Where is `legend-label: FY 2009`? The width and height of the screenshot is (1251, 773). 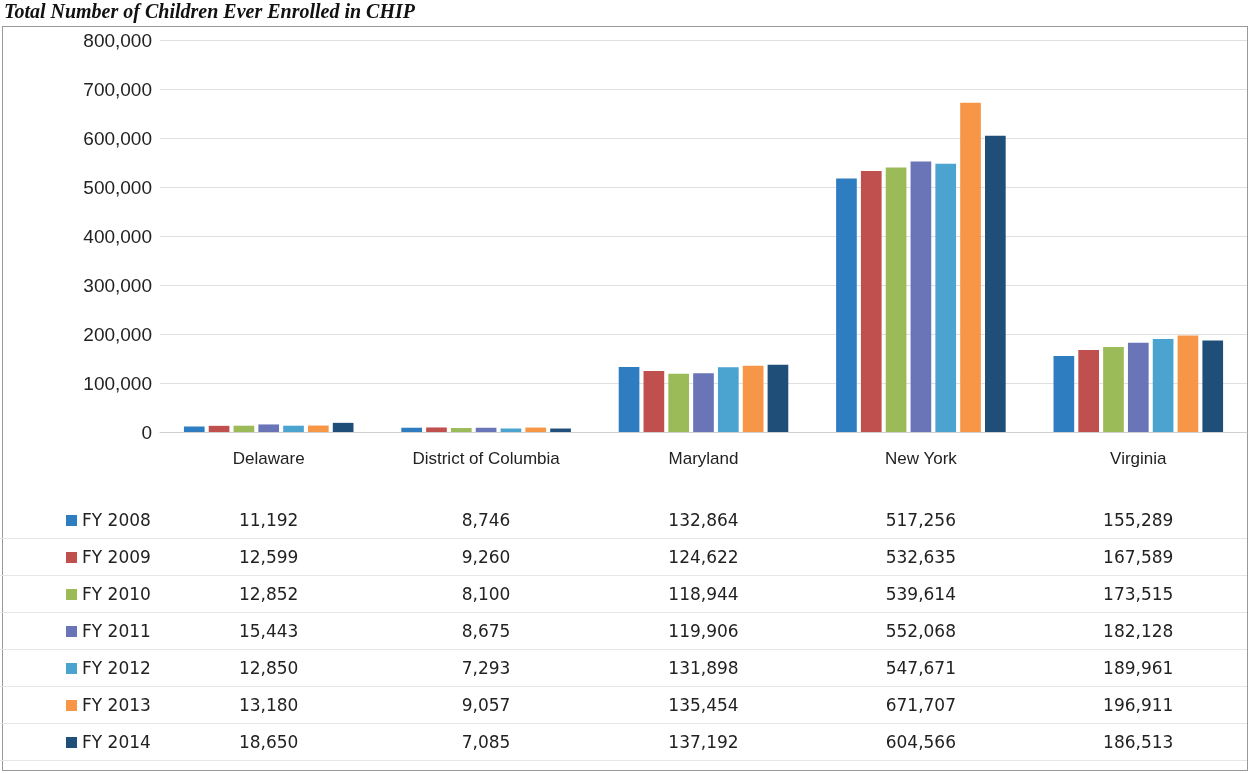
legend-label: FY 2009 is located at coordinates (80, 557).